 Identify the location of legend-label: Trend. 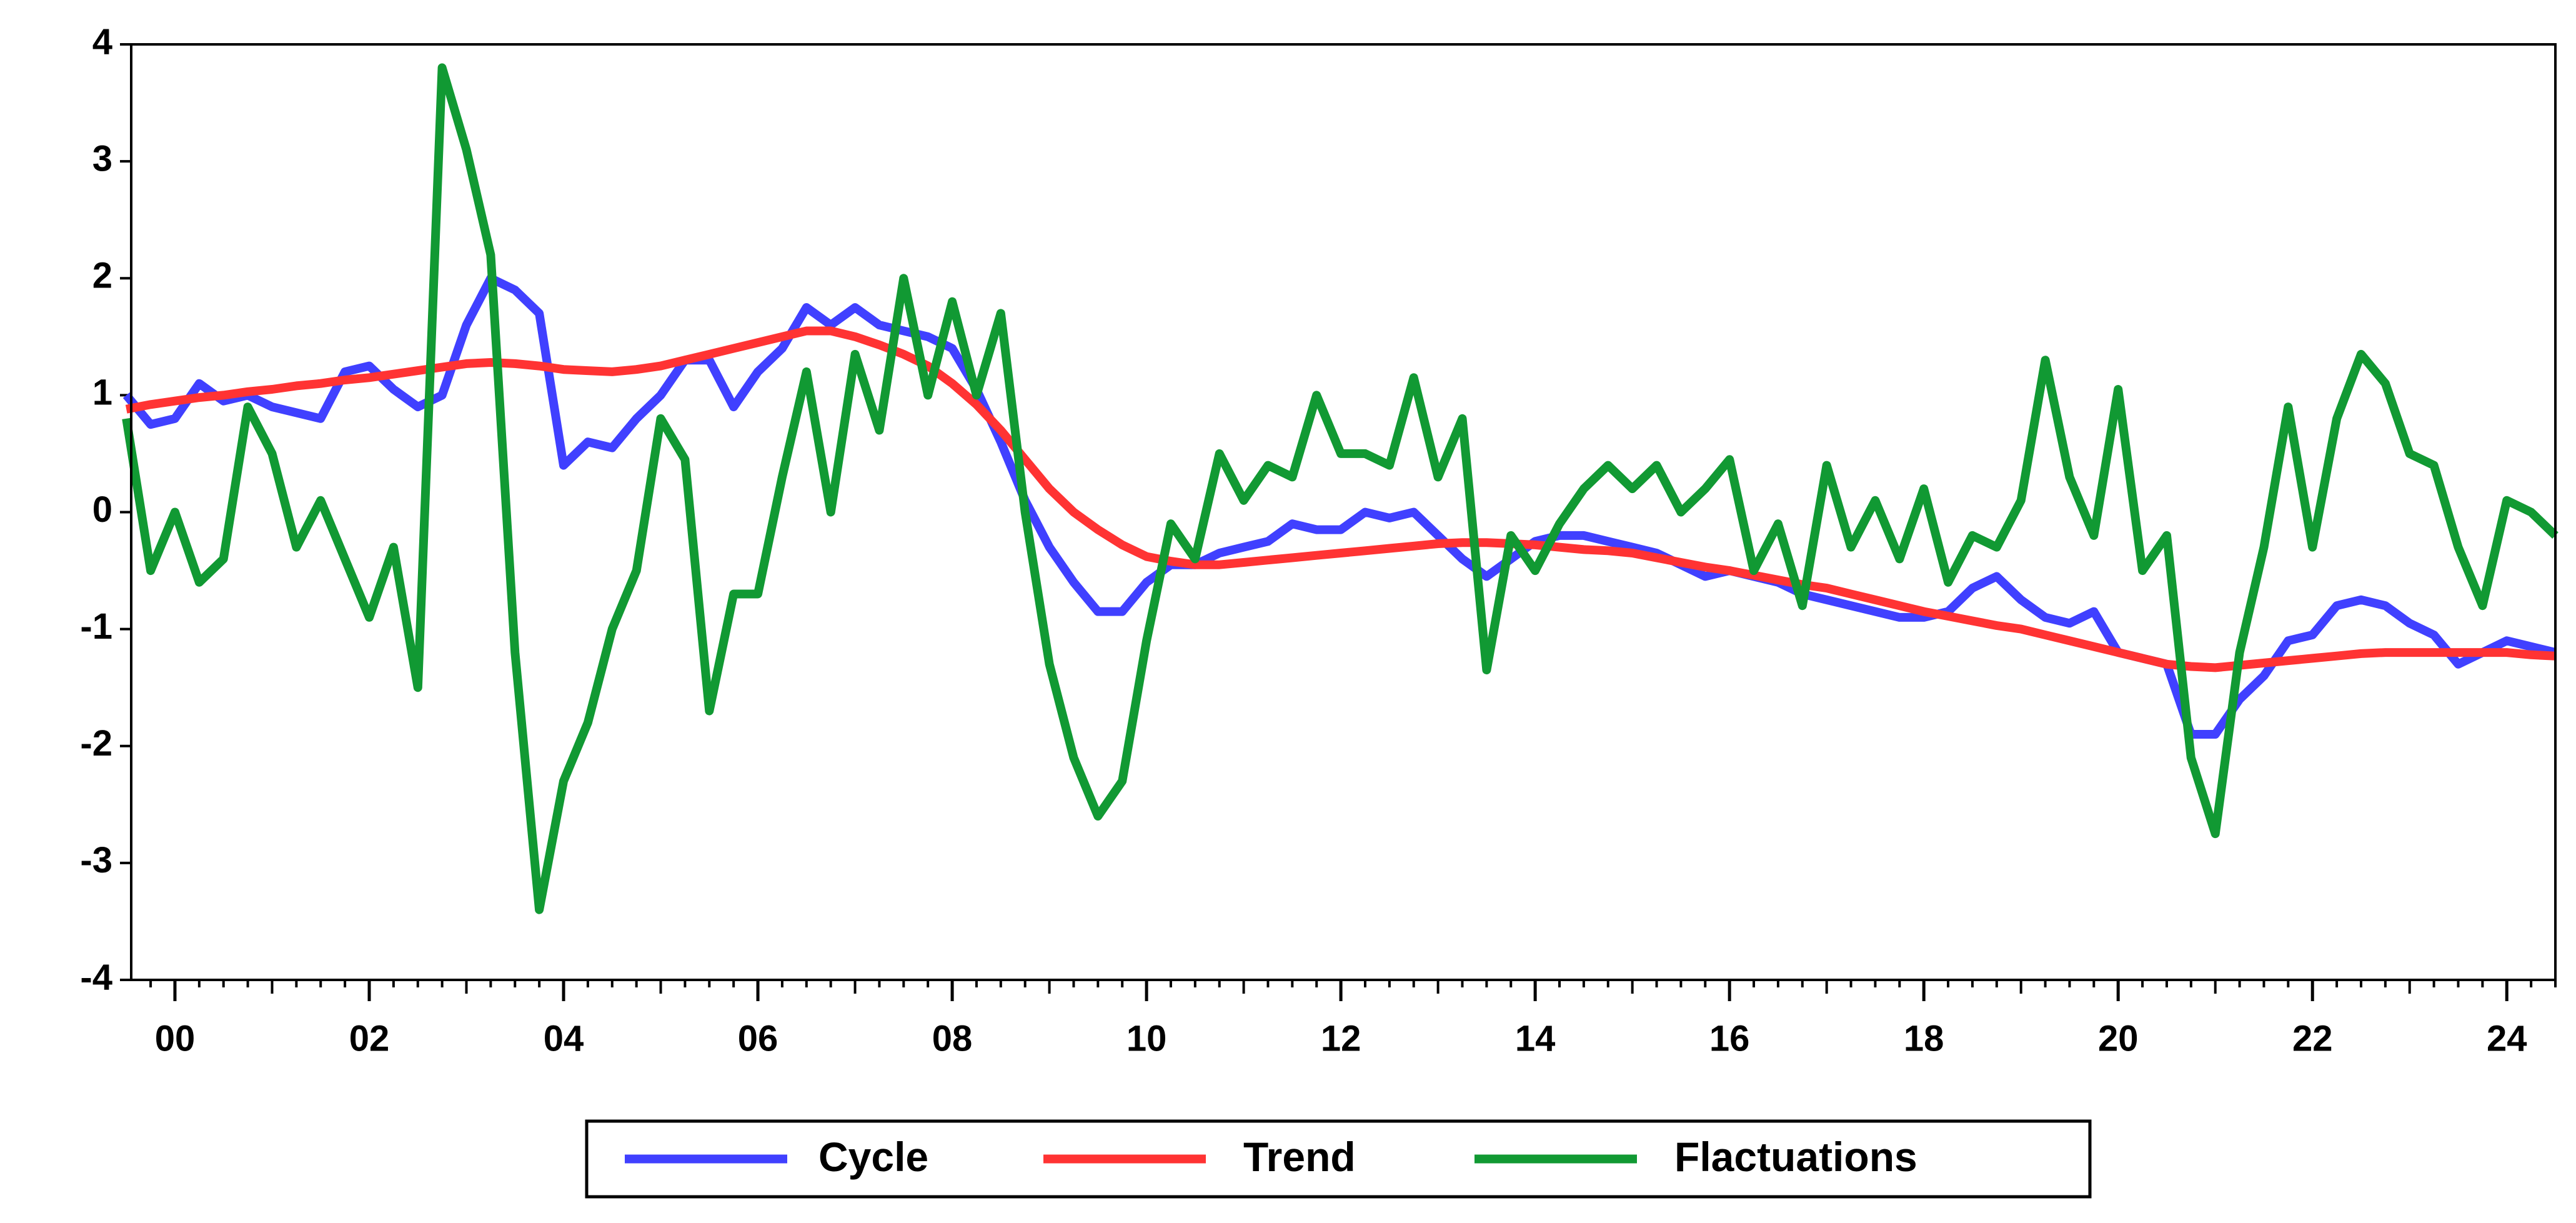
(1299, 1157).